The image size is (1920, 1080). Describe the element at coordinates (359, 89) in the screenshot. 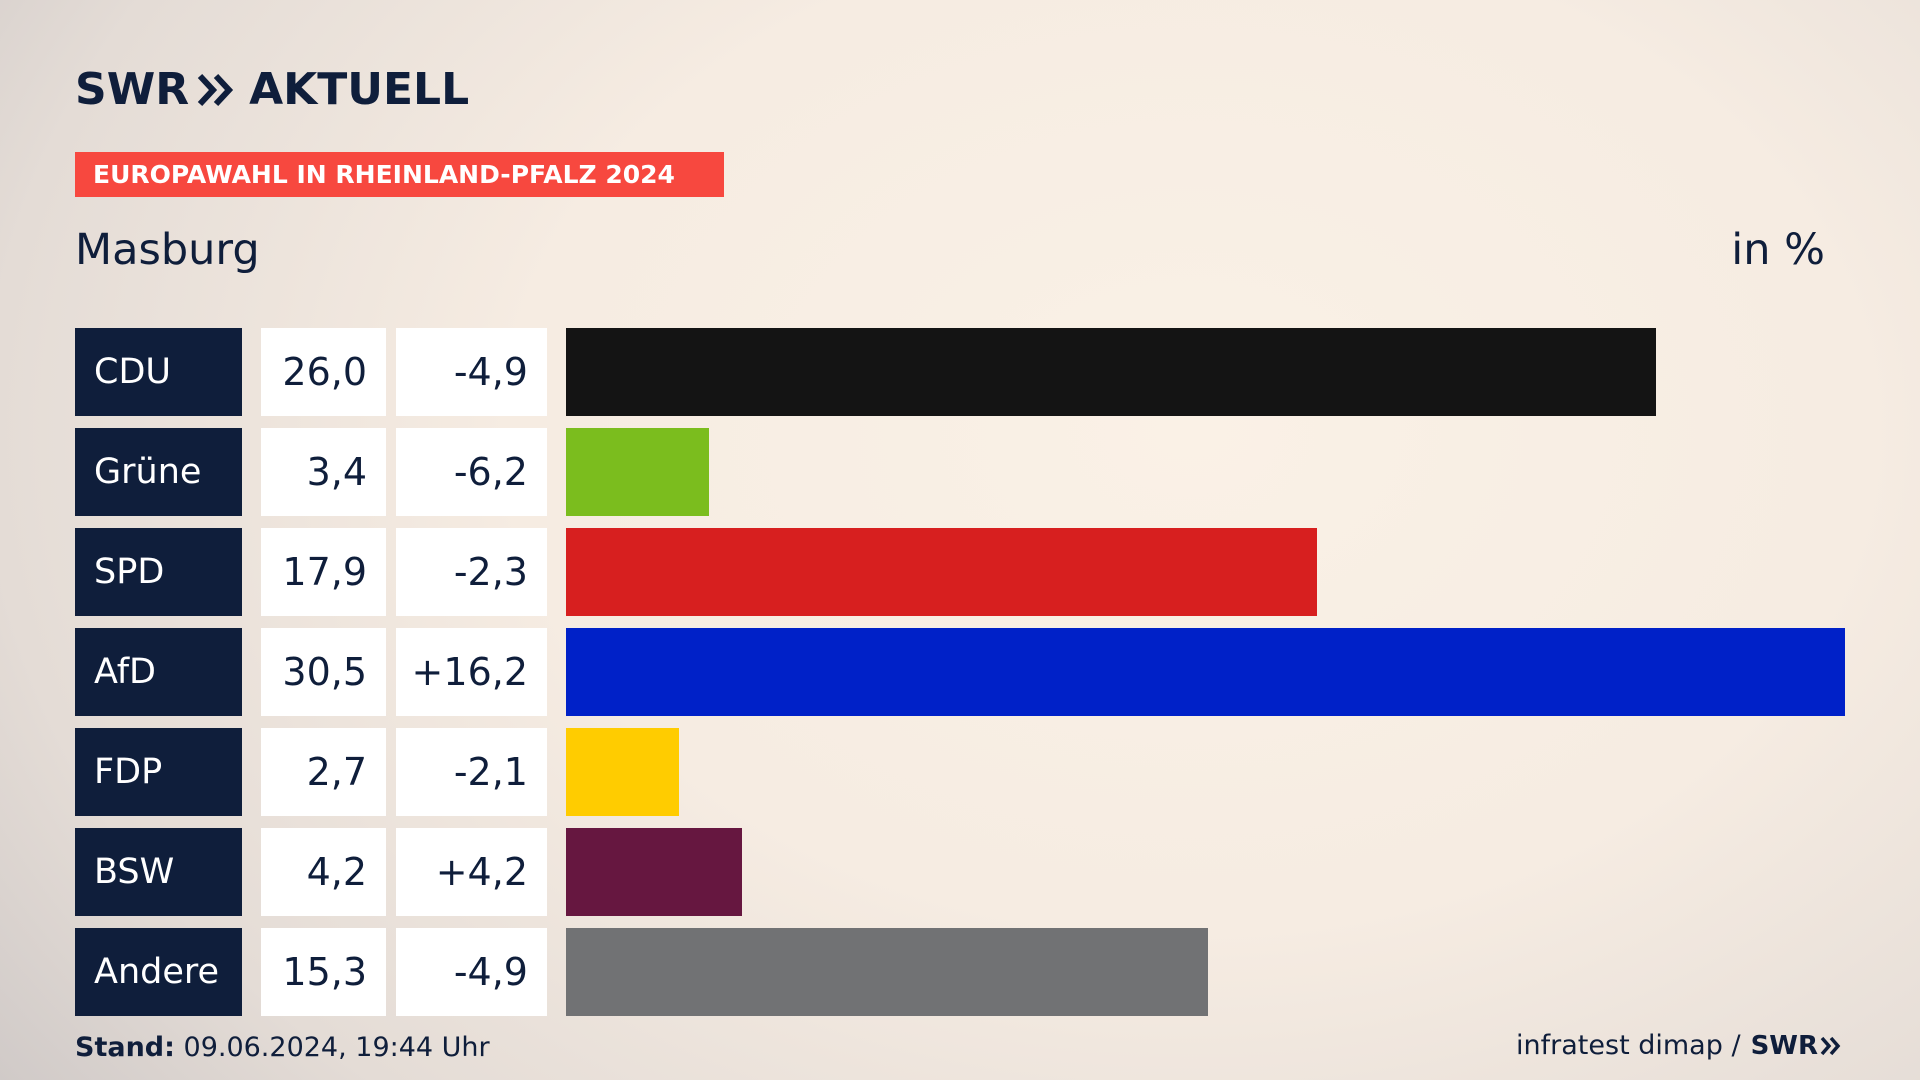

I see `logo-aktuell-text: AKTUELL` at that location.